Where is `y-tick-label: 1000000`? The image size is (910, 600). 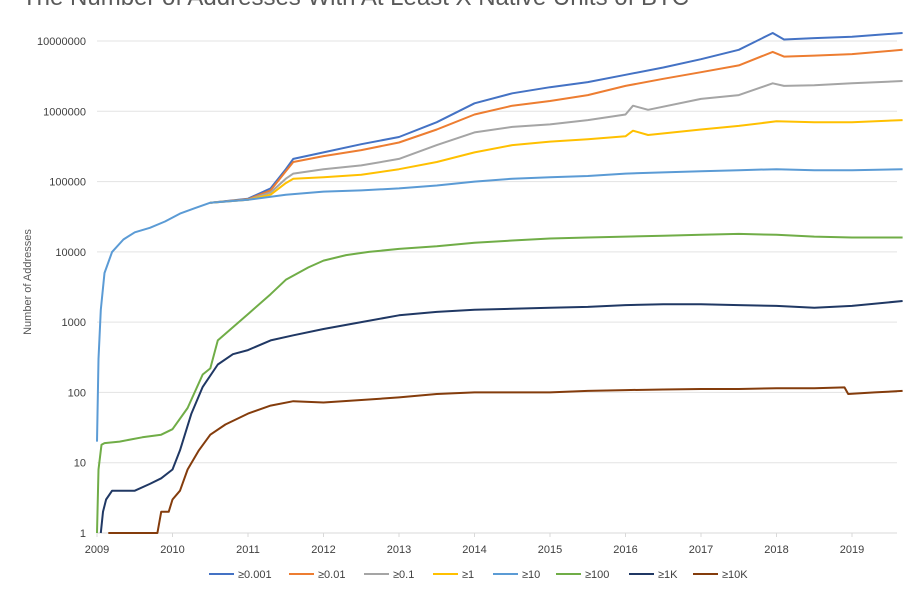
y-tick-label: 1000000 is located at coordinates (64, 112).